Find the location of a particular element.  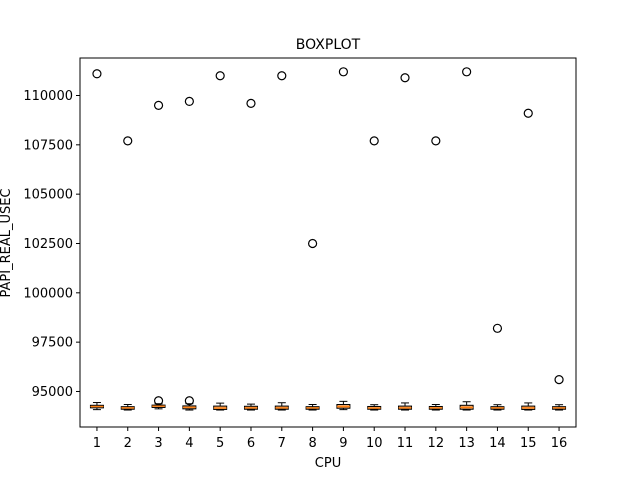

y-tick-label: 110000 is located at coordinates (48, 96).